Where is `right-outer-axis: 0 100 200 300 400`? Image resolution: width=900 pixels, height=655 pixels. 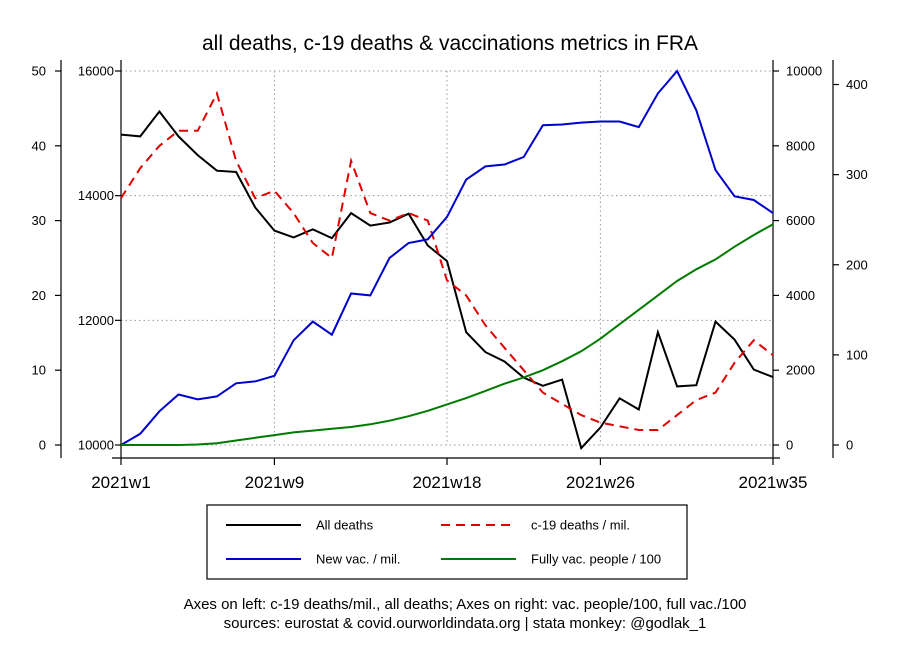
right-outer-axis: 0 100 200 300 400 is located at coordinates (850, 259).